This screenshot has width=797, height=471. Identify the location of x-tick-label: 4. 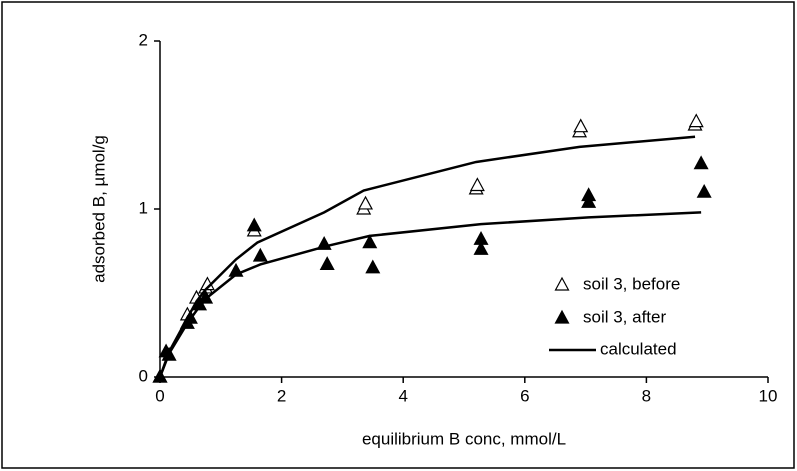
(402, 395).